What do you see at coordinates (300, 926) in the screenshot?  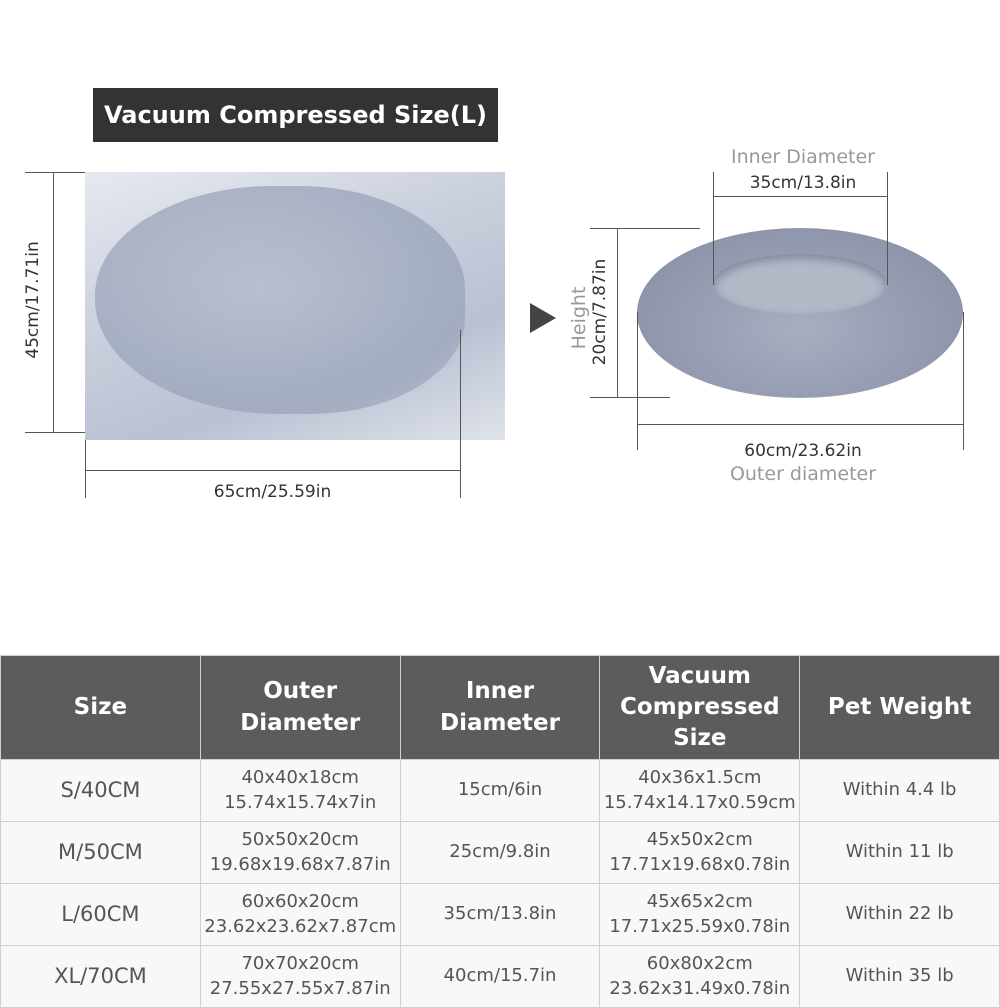 I see `outer-in: 23.62x23.62x7.87cm` at bounding box center [300, 926].